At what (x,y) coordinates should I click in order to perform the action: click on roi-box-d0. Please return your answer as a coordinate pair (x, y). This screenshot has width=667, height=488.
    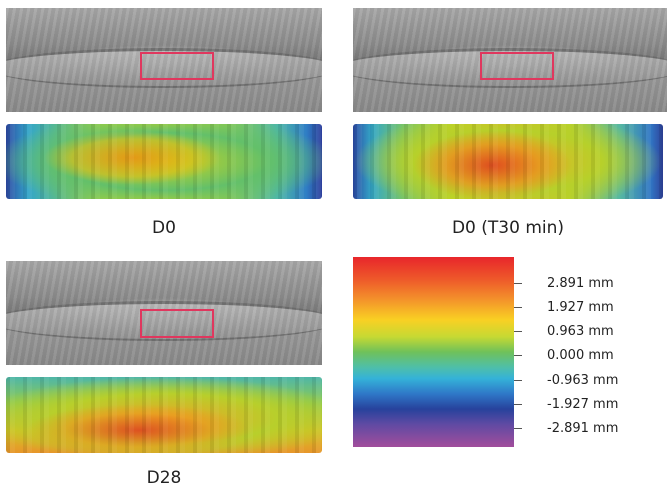
    Looking at the image, I should click on (177, 66).